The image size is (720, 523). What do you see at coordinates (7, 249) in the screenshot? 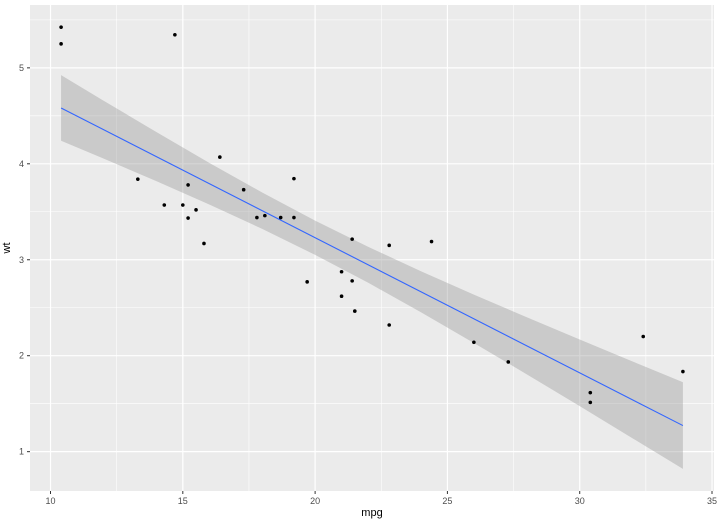
I see `y-axis-title: wt` at bounding box center [7, 249].